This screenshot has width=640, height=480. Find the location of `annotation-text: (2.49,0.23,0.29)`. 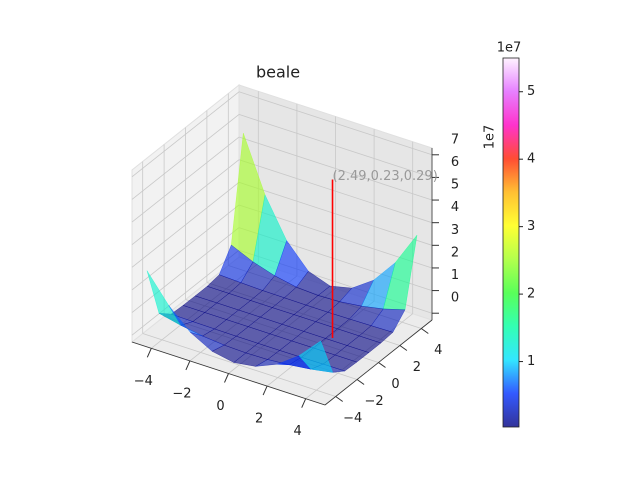

annotation-text: (2.49,0.23,0.29) is located at coordinates (385, 176).